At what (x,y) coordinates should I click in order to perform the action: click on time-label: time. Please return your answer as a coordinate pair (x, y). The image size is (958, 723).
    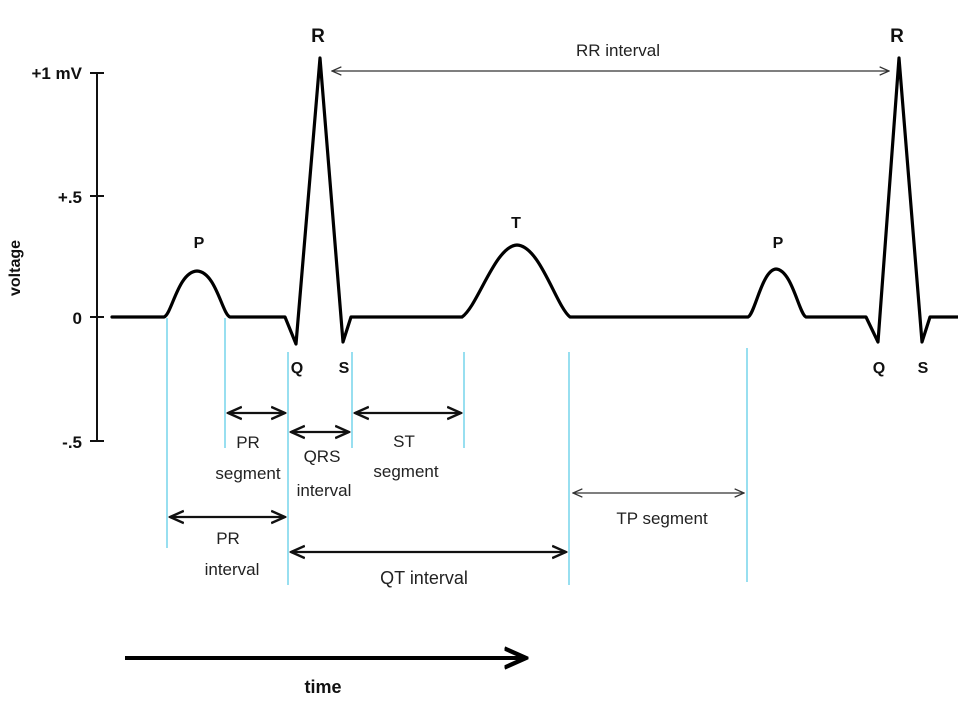
    Looking at the image, I should click on (322, 687).